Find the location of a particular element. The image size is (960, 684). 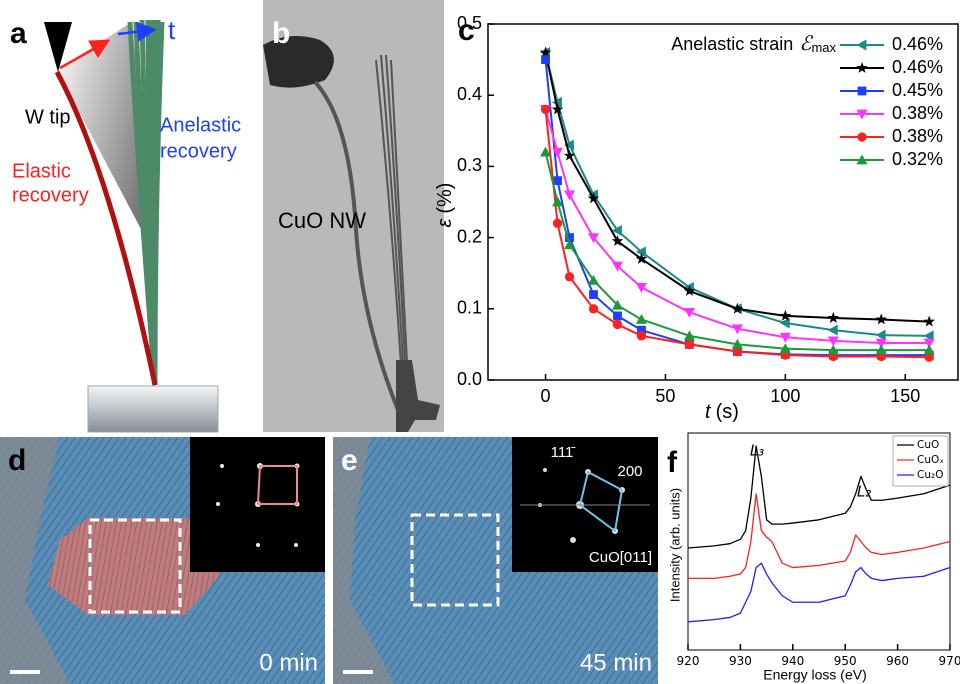

elastic-label: recovery is located at coordinates (50, 195).